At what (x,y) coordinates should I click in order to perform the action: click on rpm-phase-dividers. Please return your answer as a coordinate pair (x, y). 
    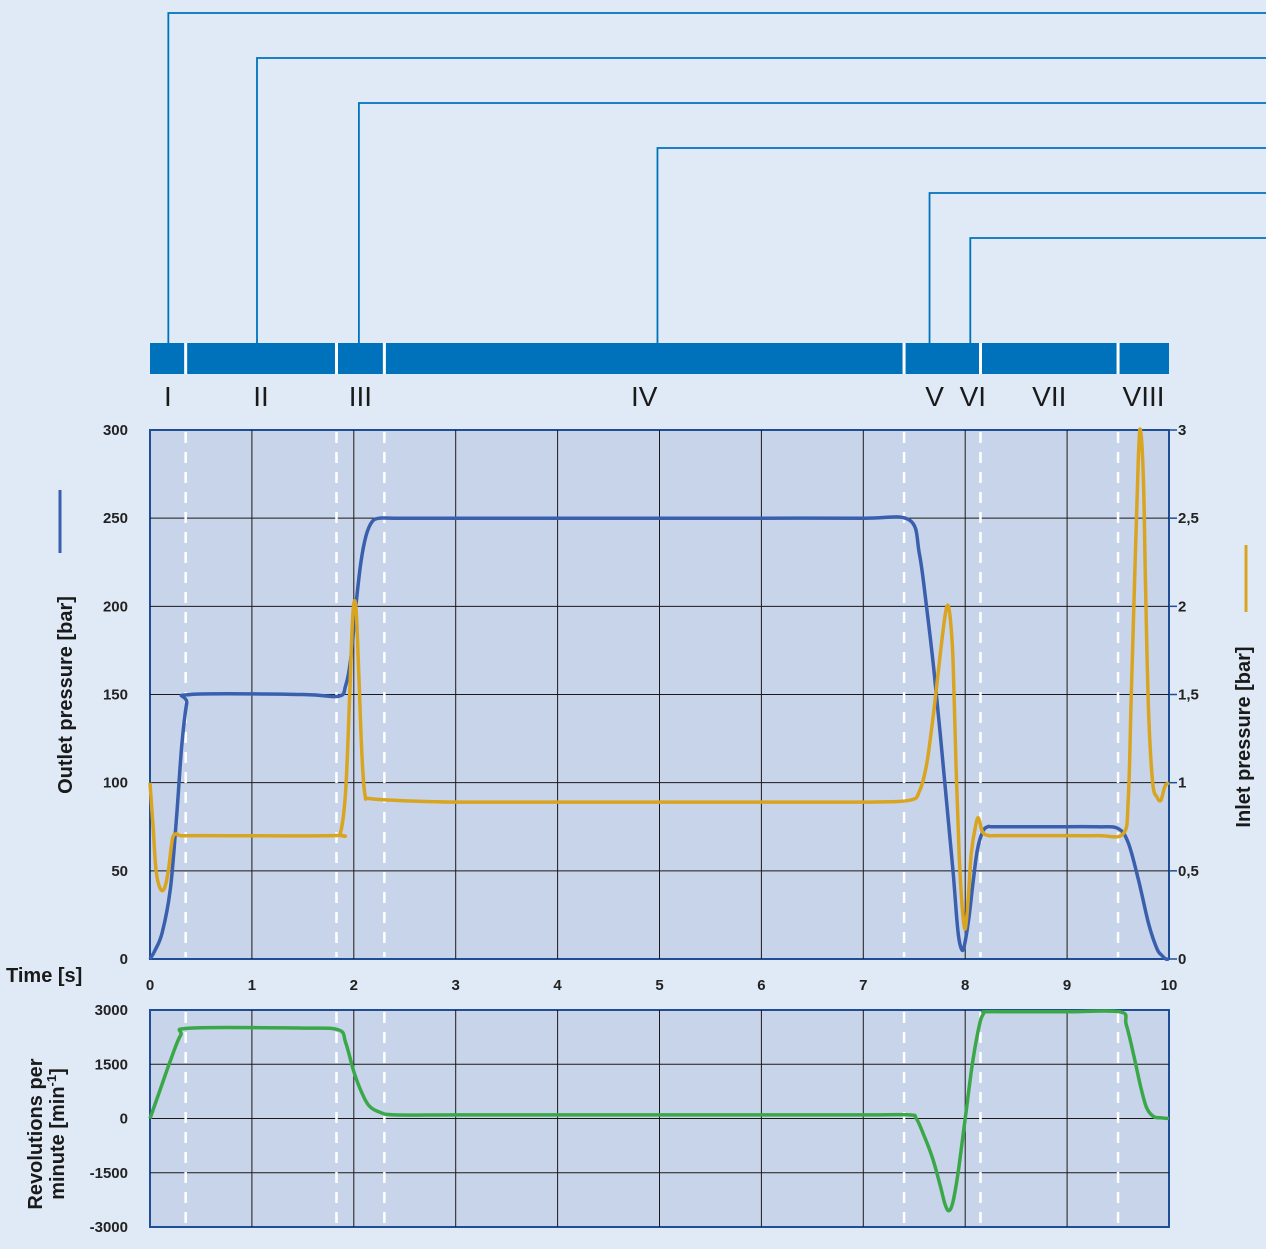
    Looking at the image, I should click on (652, 1118).